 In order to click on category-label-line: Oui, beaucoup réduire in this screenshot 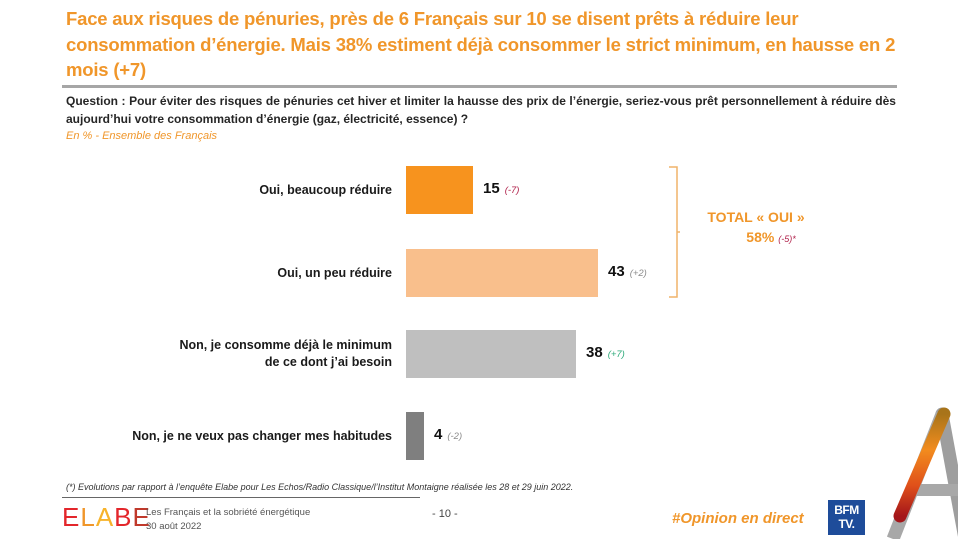, I will do `click(325, 189)`.